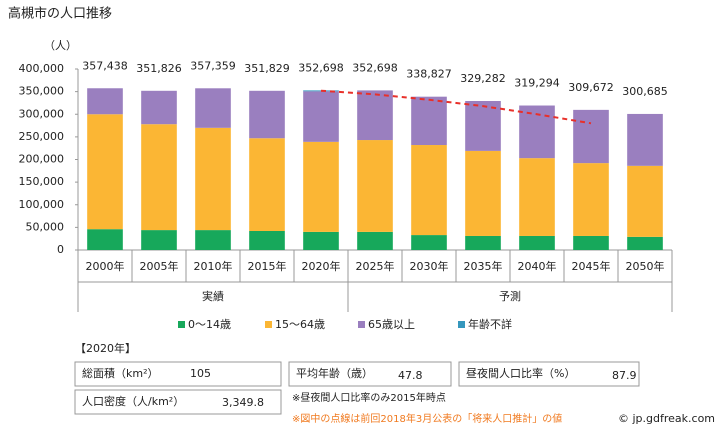 The width and height of the screenshot is (723, 429). Describe the element at coordinates (520, 373) in the screenshot. I see `info-label: 昼夜間人口比率（%）` at that location.